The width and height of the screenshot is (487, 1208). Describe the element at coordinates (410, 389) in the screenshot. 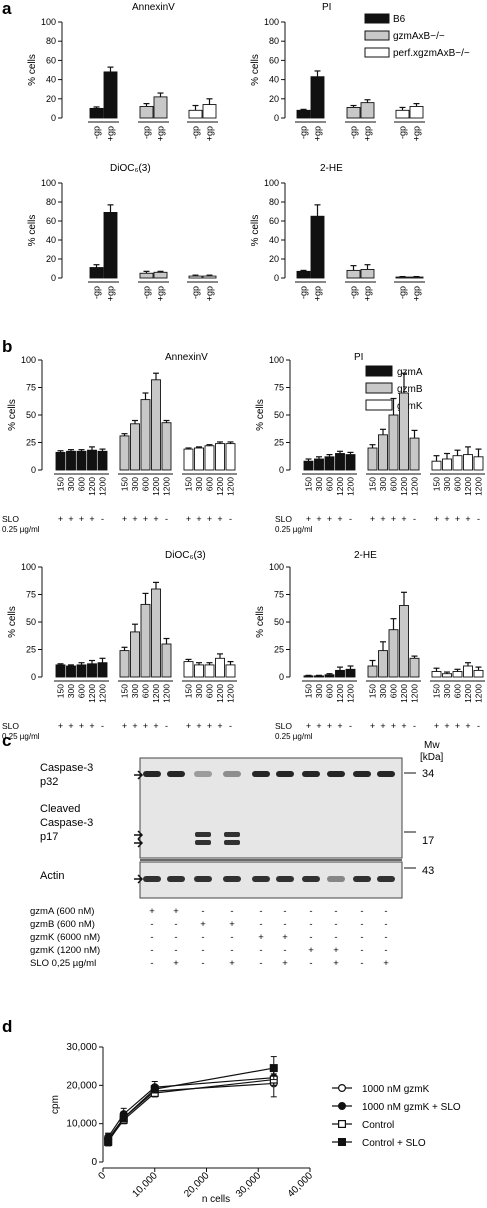

I see `legend-b-label-gzmb: gzmB` at that location.